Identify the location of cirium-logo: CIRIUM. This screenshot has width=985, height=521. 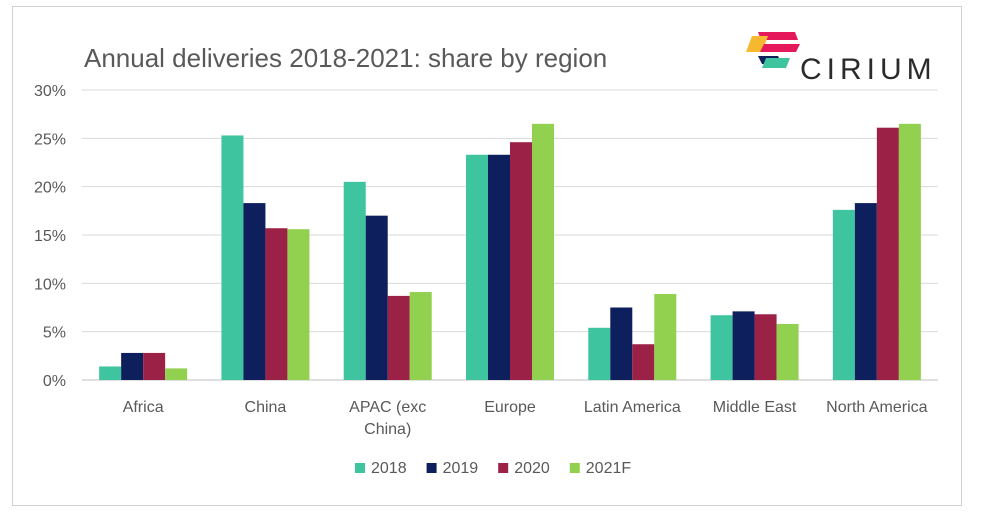
(841, 59).